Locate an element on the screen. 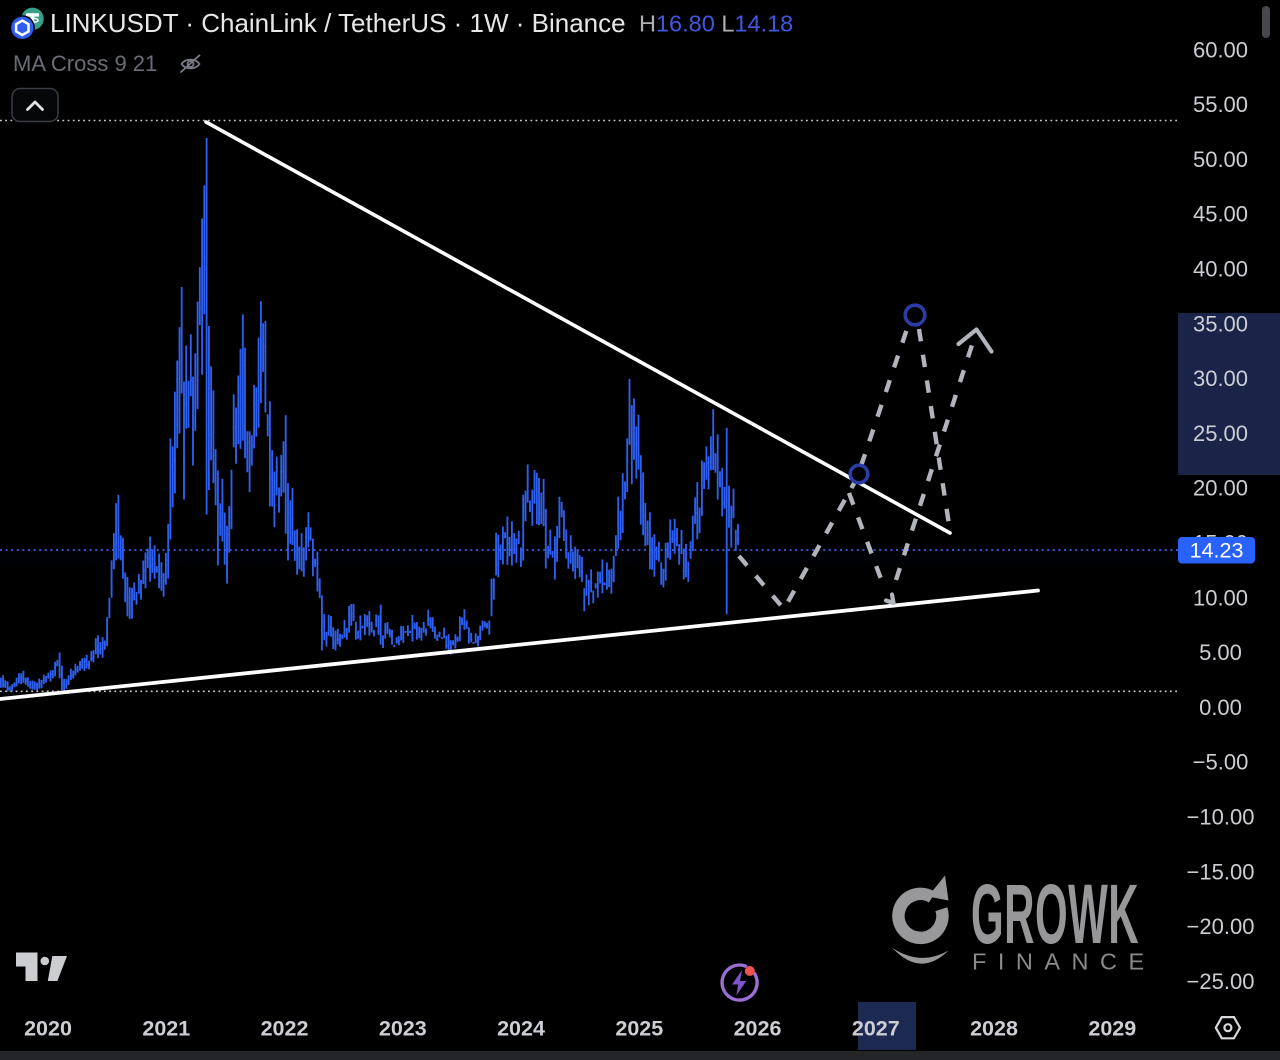 The image size is (1280, 1060). svg-text: 2026 is located at coordinates (758, 1029).